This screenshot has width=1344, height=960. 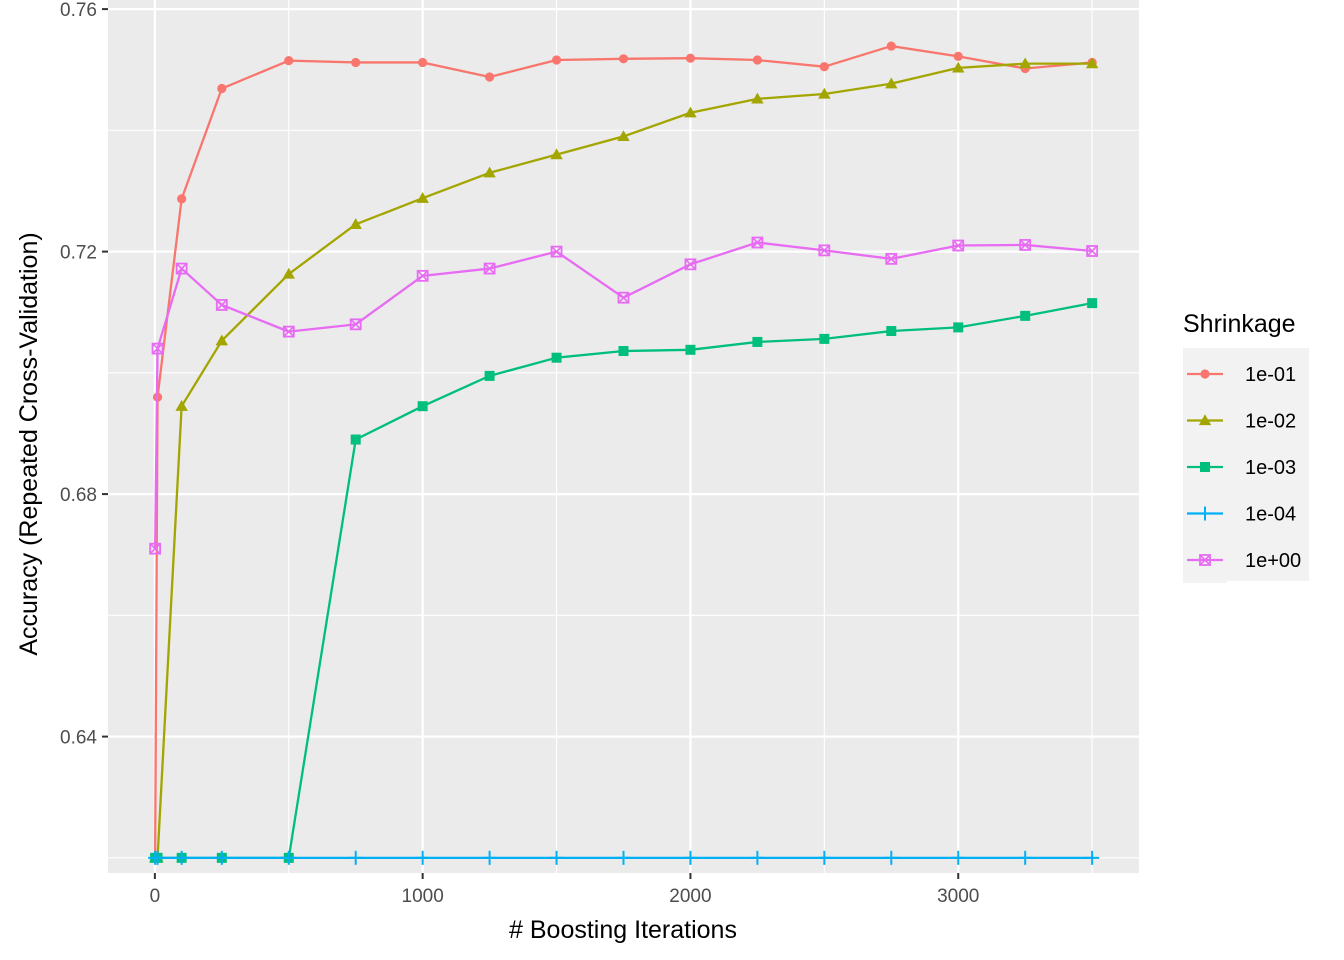 What do you see at coordinates (1239, 467) in the screenshot?
I see `legend-item-1e-03: 1e-03` at bounding box center [1239, 467].